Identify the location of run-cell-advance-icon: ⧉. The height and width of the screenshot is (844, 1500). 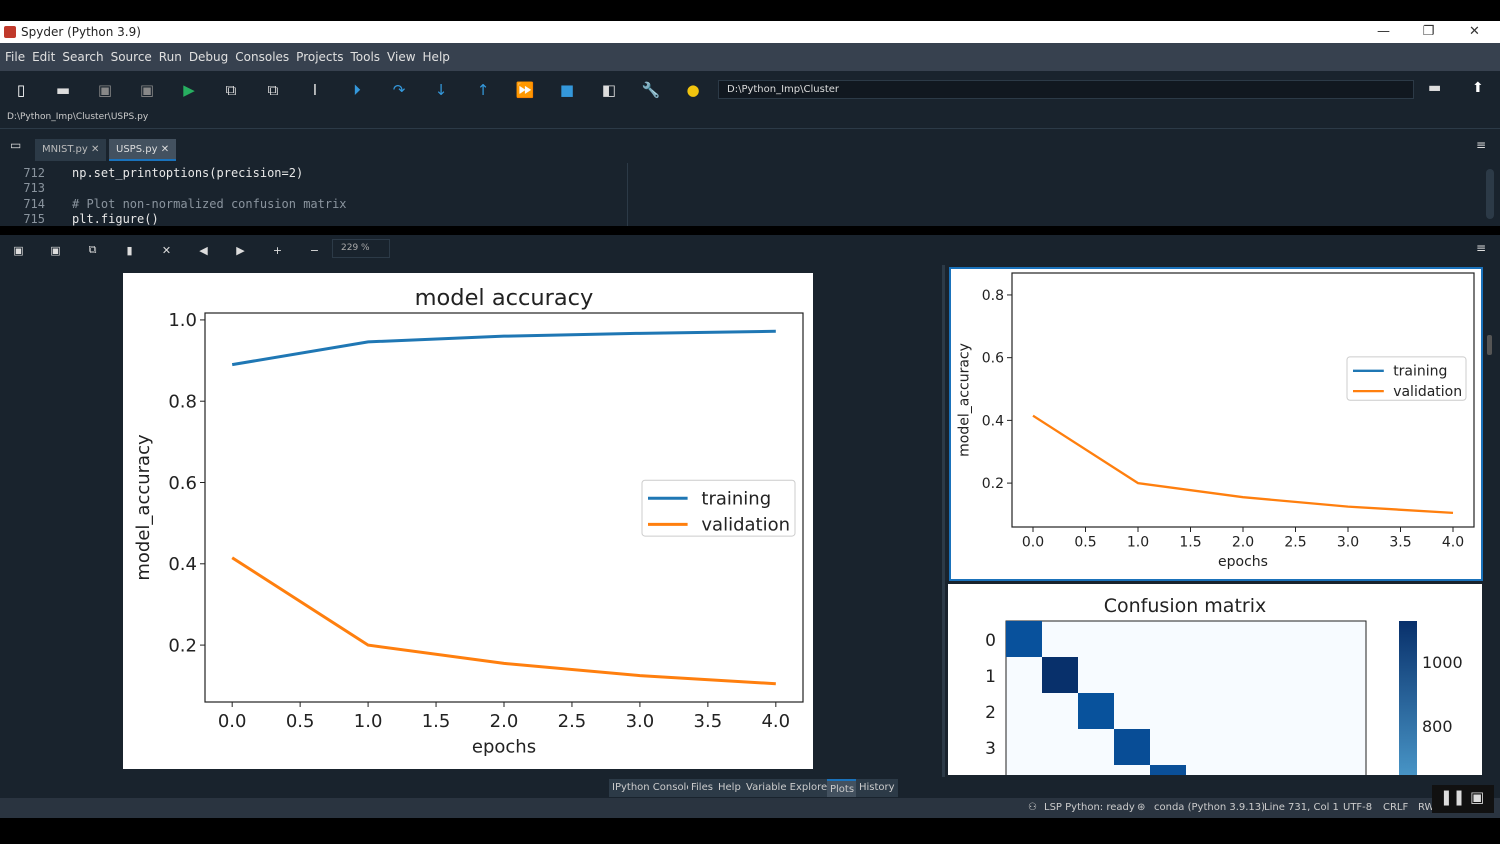
(273, 90).